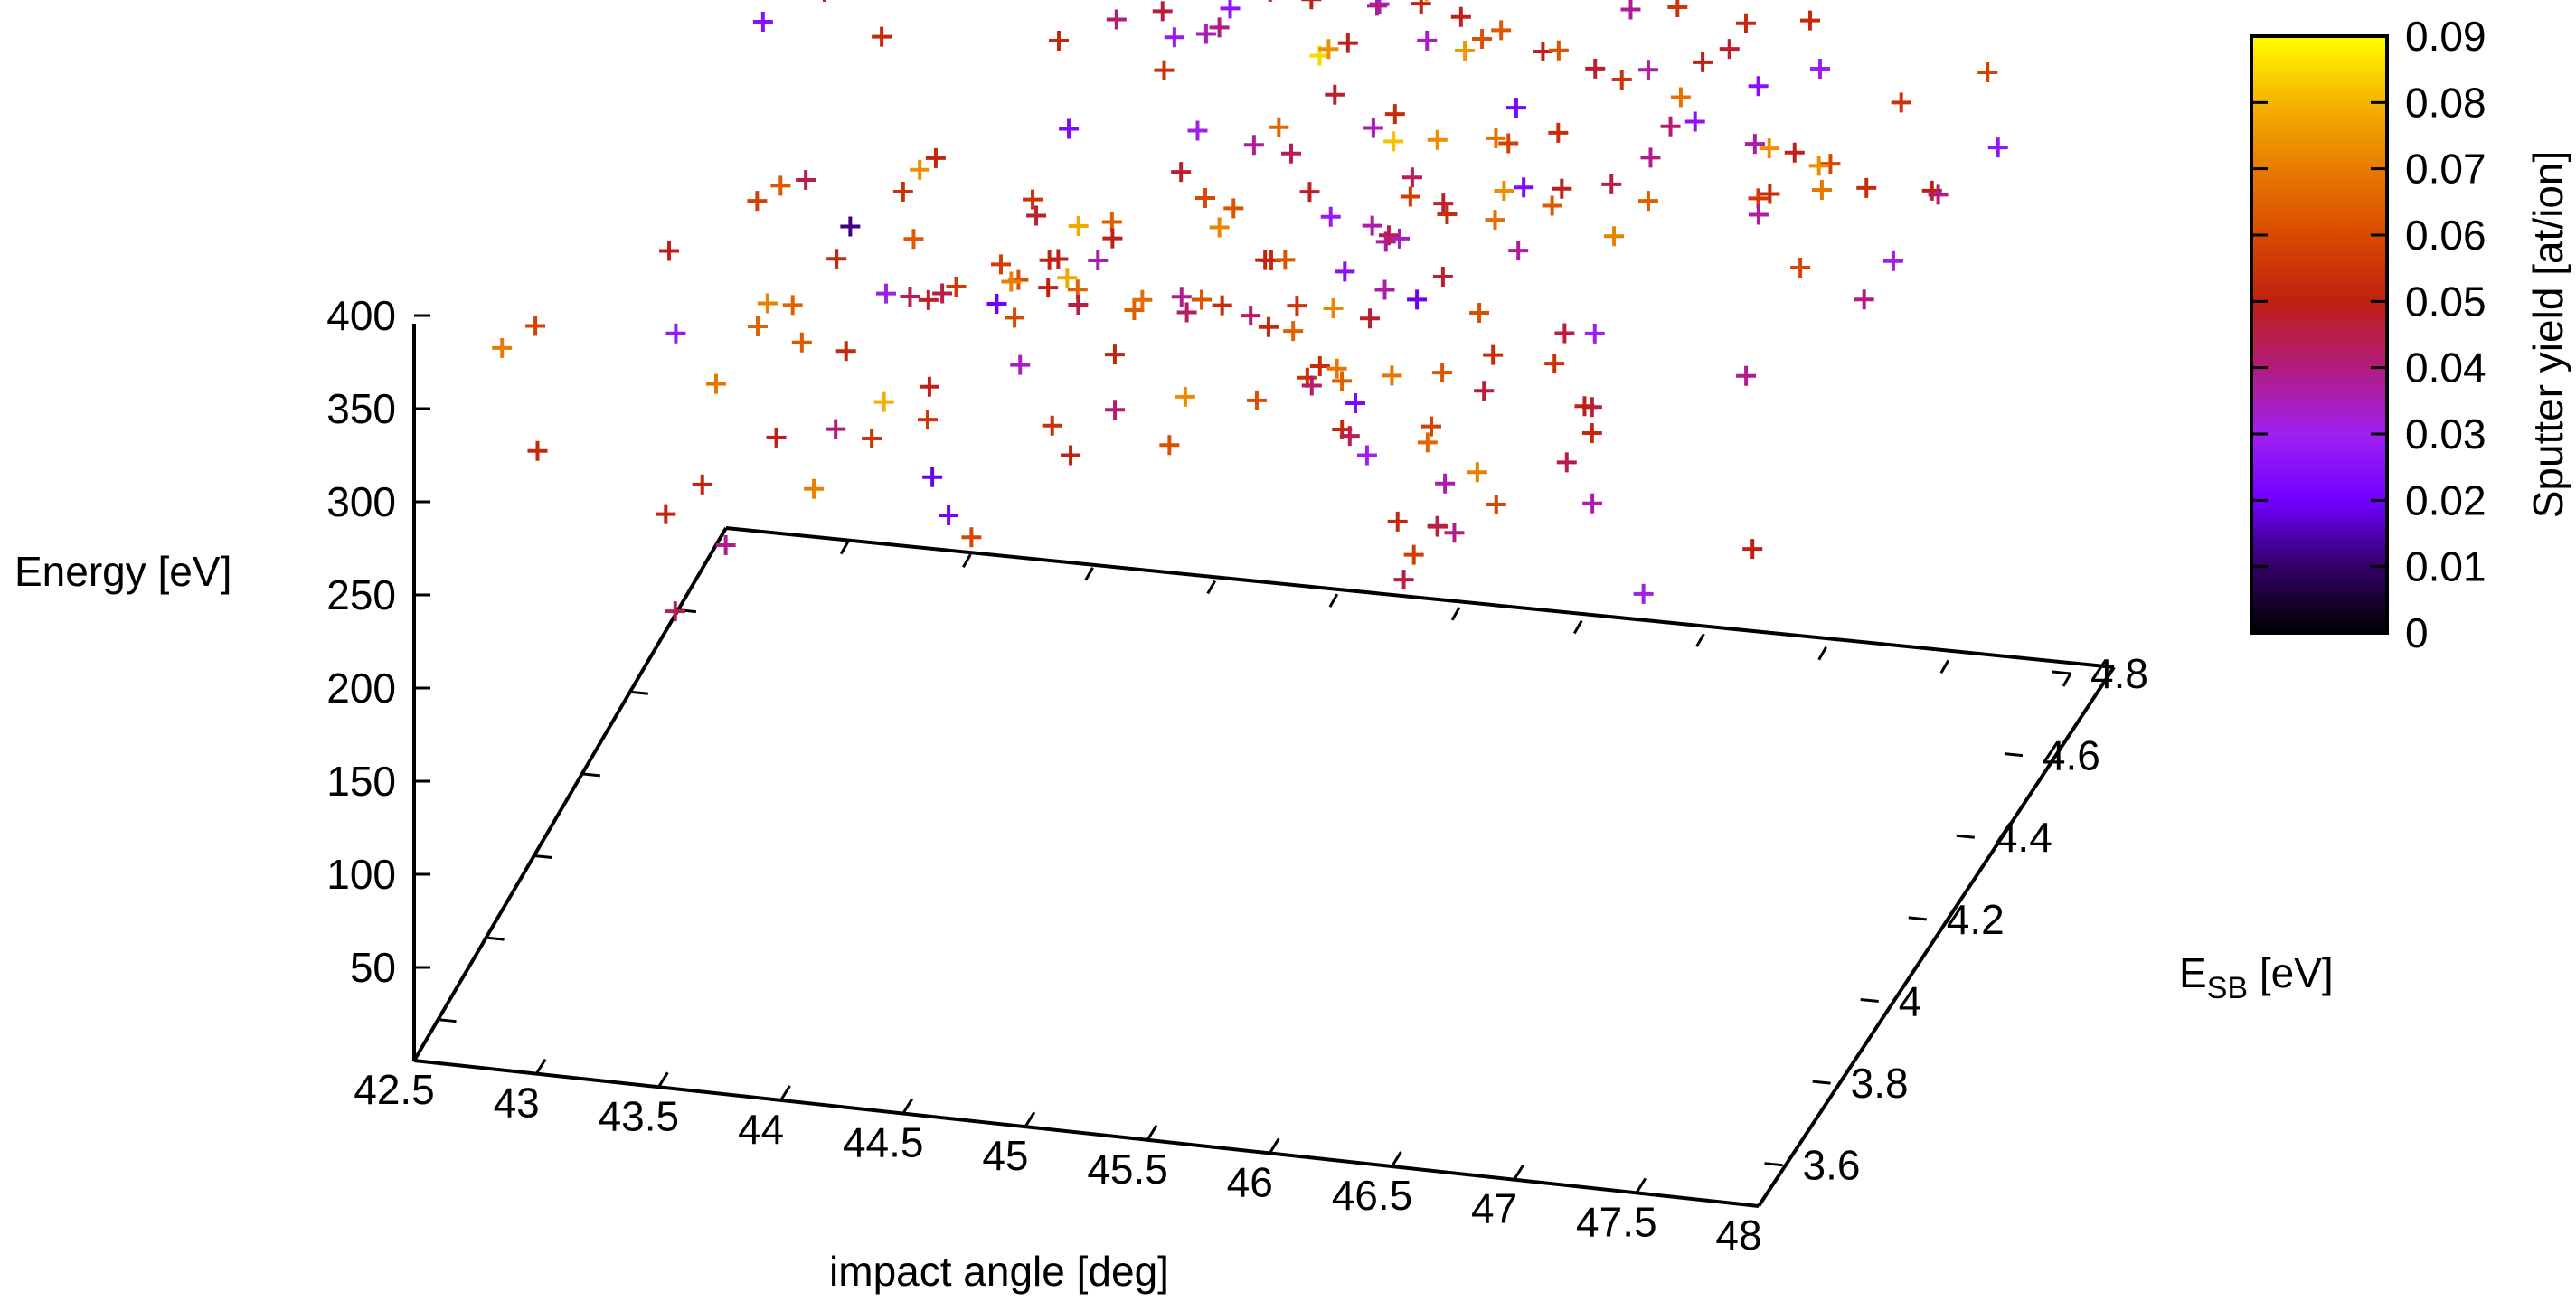  I want to click on colorbar-tick-label: 0.03, so click(2445, 434).